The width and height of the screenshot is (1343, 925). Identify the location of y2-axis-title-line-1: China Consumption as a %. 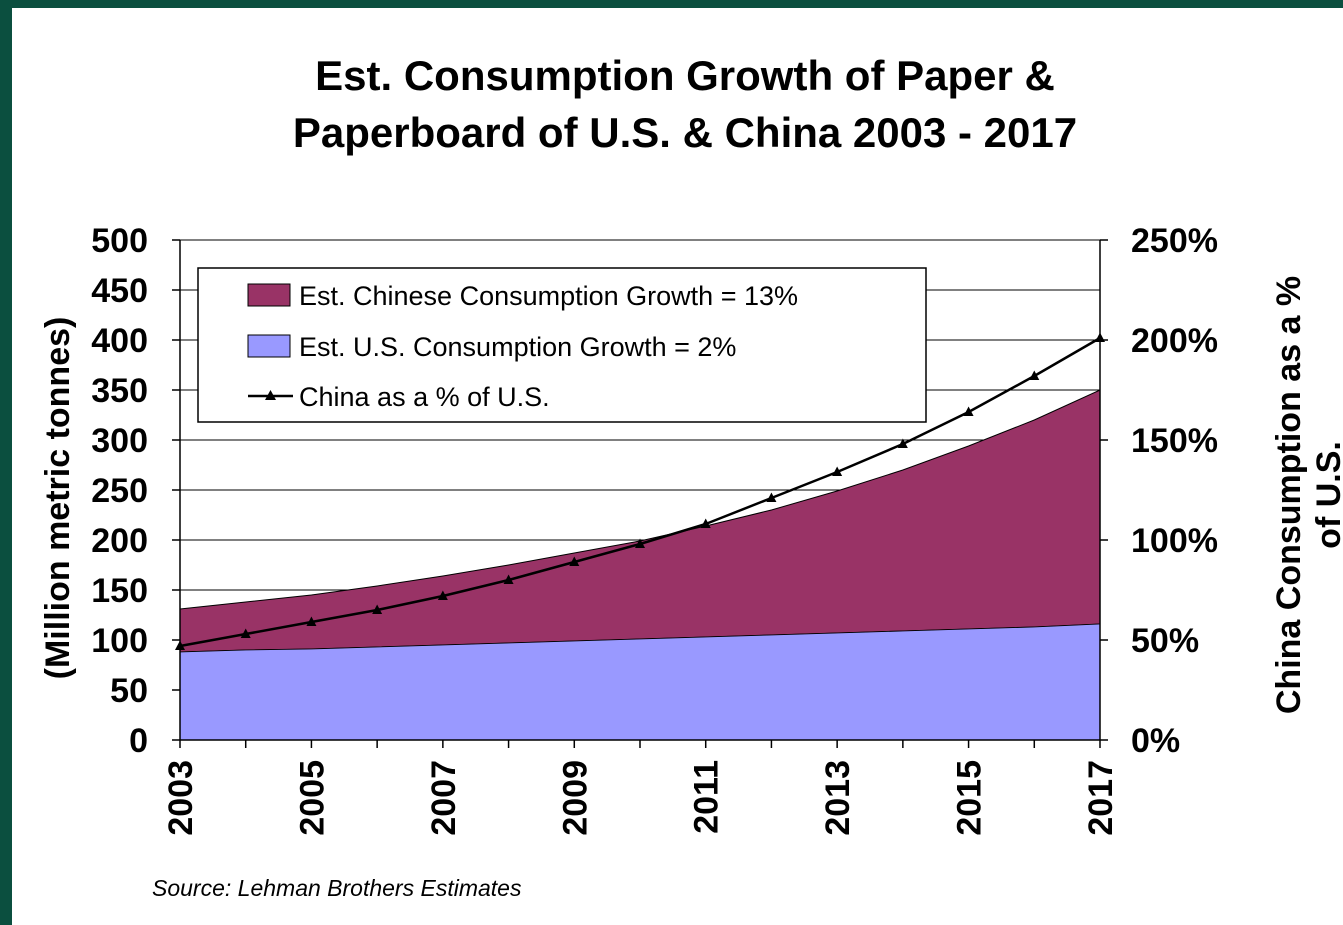
(1289, 495).